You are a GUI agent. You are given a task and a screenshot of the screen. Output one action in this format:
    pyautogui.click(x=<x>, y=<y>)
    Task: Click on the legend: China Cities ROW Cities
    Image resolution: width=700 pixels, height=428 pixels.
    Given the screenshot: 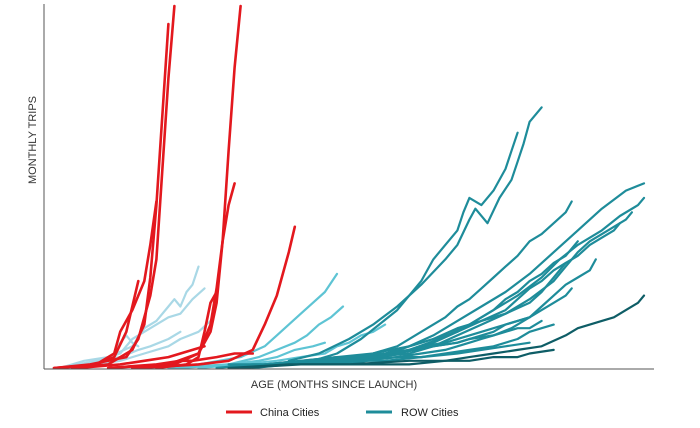 What is the action you would take?
    pyautogui.click(x=342, y=413)
    